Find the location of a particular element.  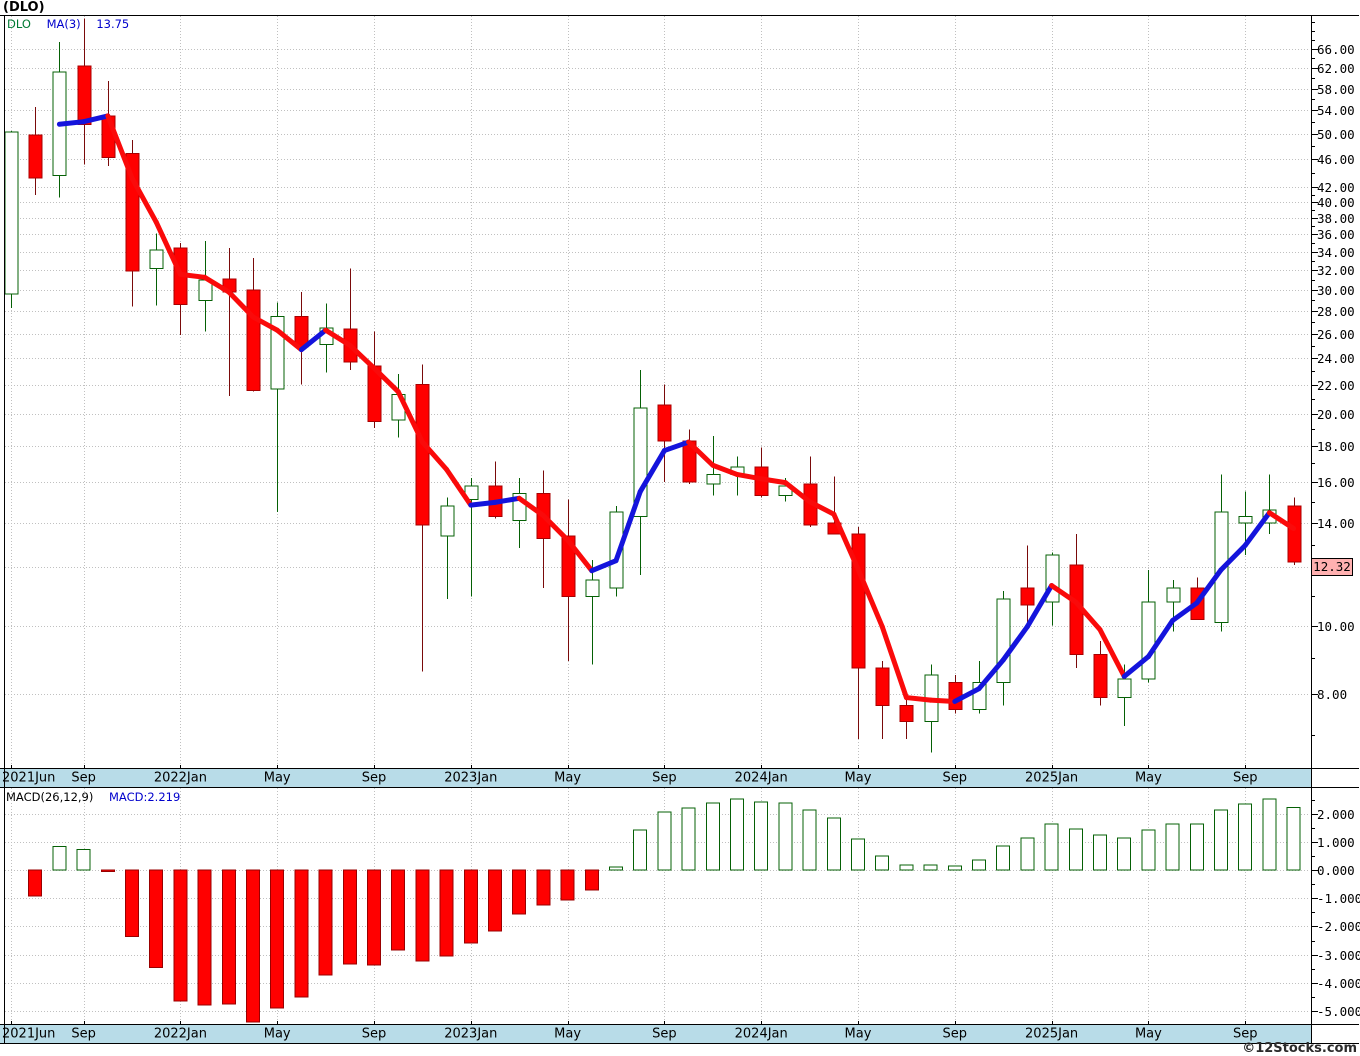

price-tick-label: 62.00 is located at coordinates (1336, 68).